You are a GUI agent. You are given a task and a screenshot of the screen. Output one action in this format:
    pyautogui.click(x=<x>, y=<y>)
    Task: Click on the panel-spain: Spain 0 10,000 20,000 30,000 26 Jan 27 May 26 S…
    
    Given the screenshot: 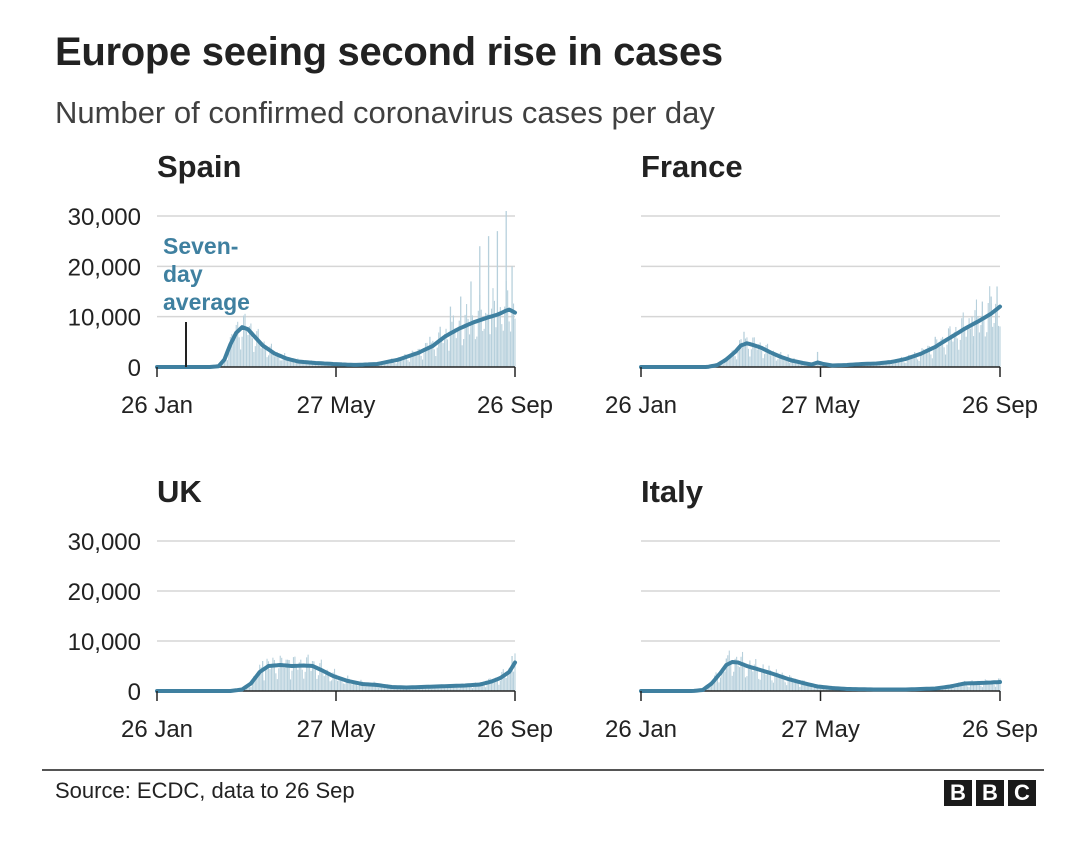 What is the action you would take?
    pyautogui.click(x=310, y=284)
    